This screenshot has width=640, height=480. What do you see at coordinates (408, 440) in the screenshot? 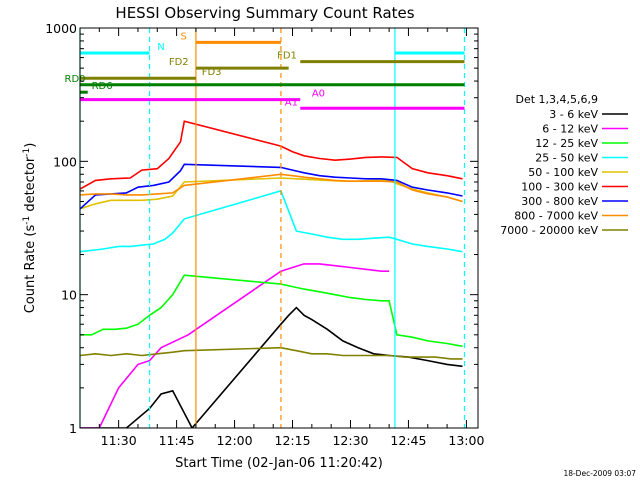
I see `x-tick-label-5: 12:45` at bounding box center [408, 440].